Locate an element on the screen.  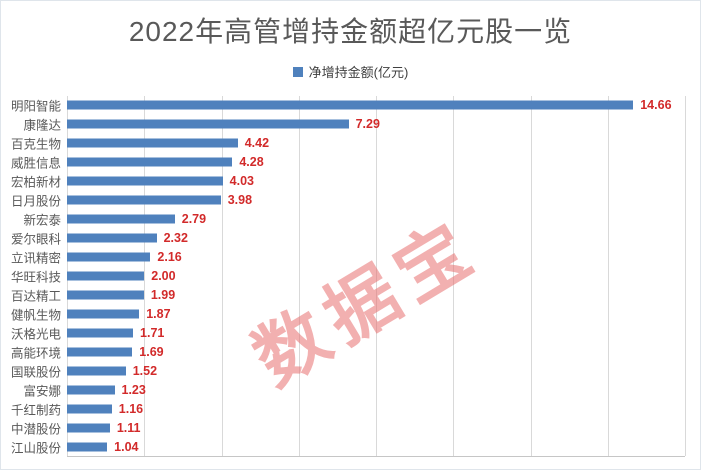
category-label: 江山股份 is located at coordinates (35, 448).